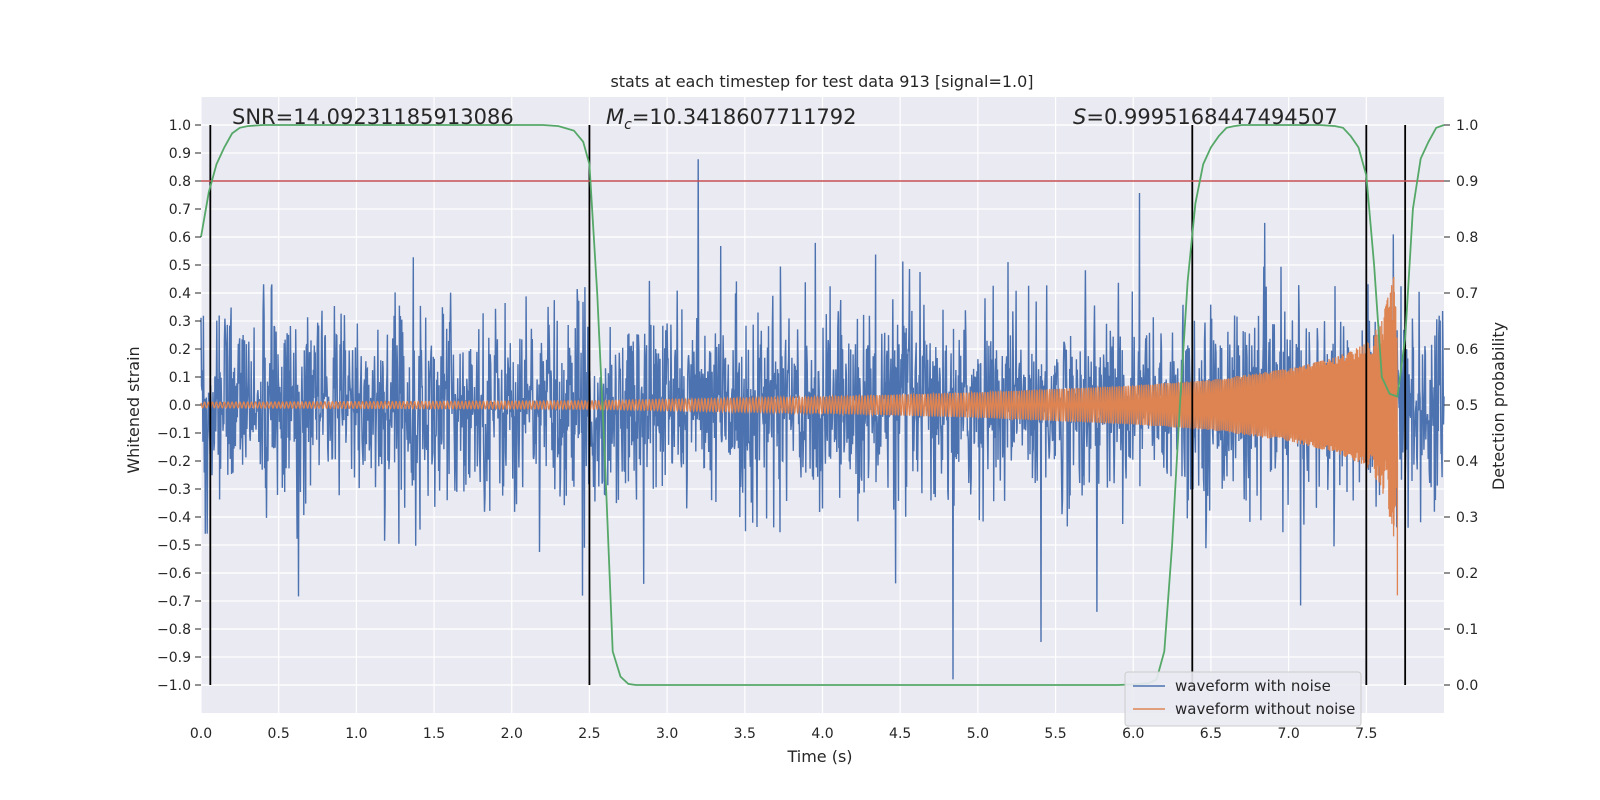  What do you see at coordinates (628, 125) in the screenshot?
I see `chirp-mass-subscript: c` at bounding box center [628, 125].